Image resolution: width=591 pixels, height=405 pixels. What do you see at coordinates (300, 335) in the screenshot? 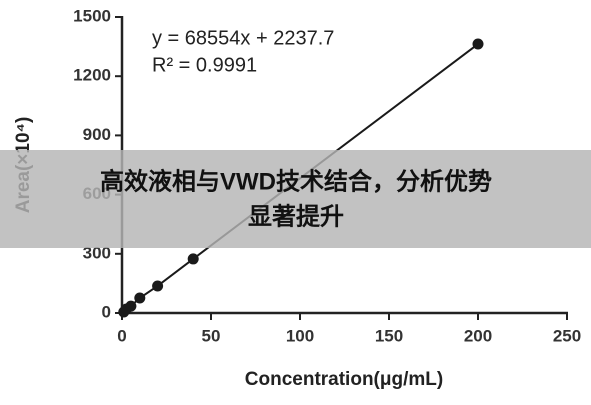
I see `x-tick-label: 100` at bounding box center [300, 335].